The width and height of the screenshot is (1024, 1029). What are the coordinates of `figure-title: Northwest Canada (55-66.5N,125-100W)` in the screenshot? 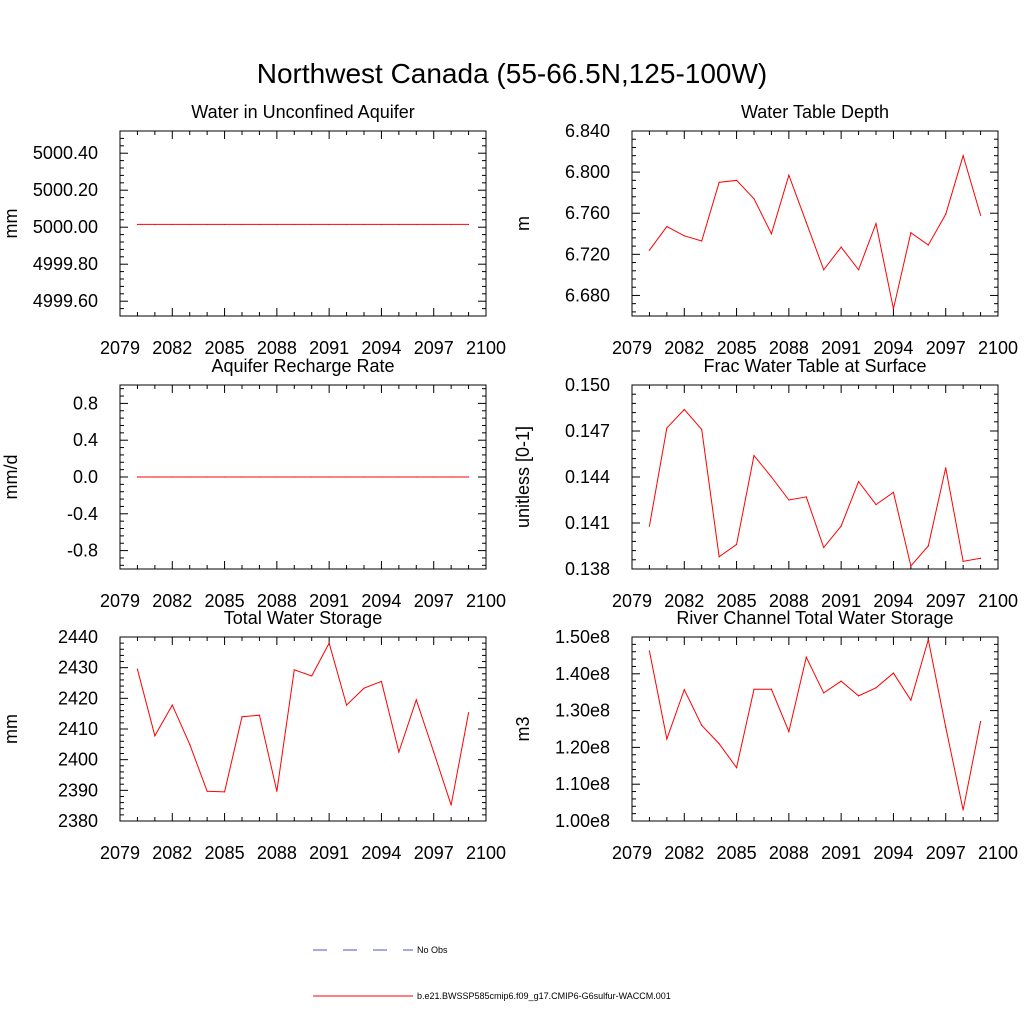 It's located at (512, 73).